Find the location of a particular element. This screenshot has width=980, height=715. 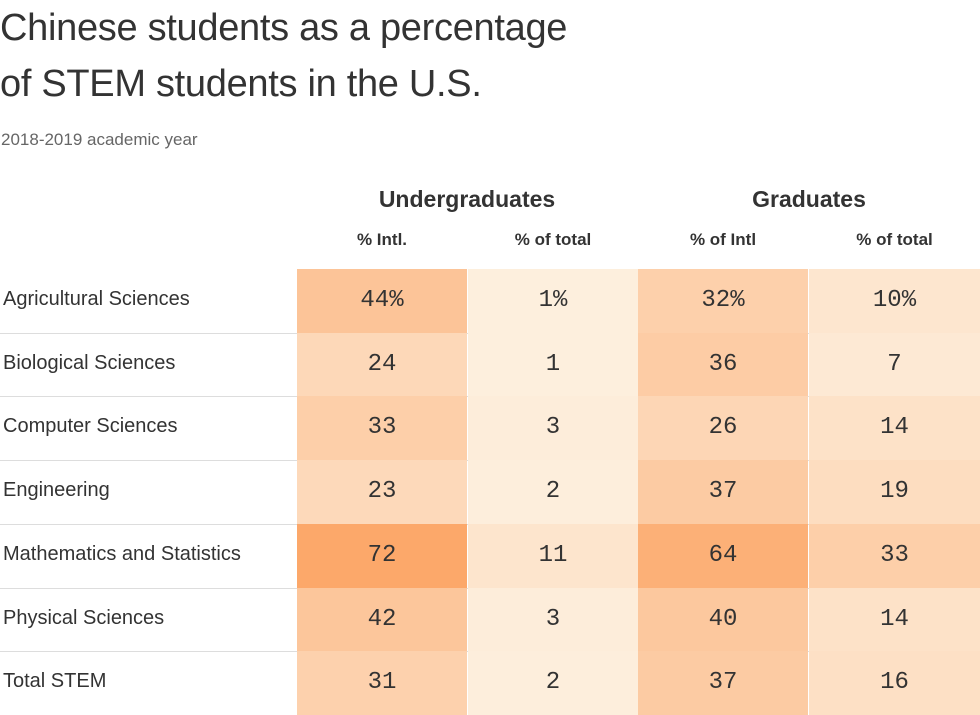

heatmap-cell: 26 is located at coordinates (723, 428).